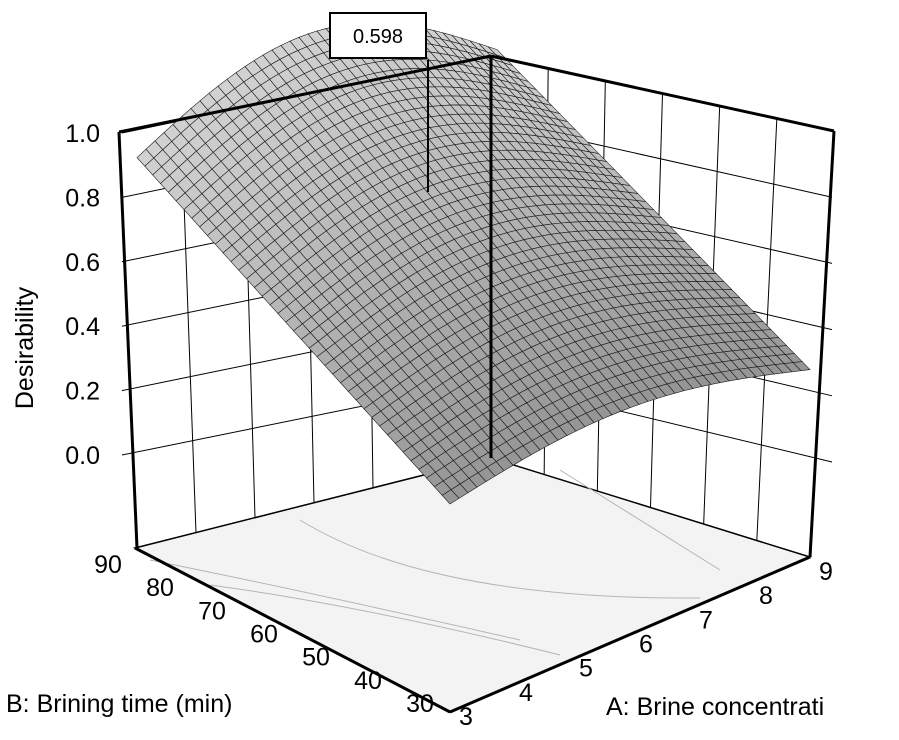 This screenshot has height=740, width=899. Describe the element at coordinates (316, 658) in the screenshot. I see `y-tick-label: 50` at that location.